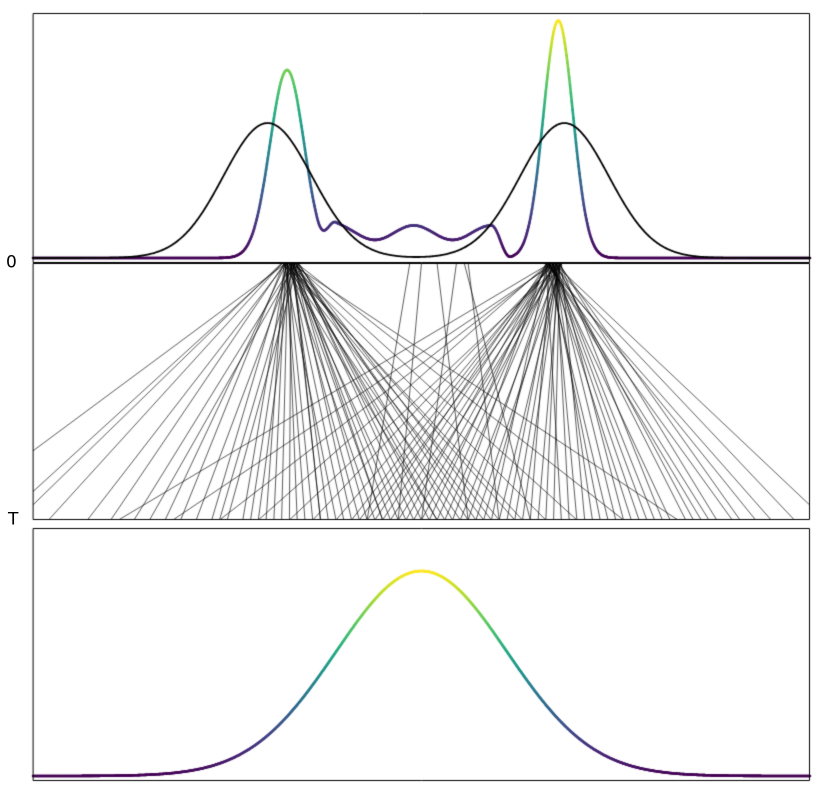 The image size is (818, 794). What do you see at coordinates (13, 519) in the screenshot?
I see `time-T-label: T` at bounding box center [13, 519].